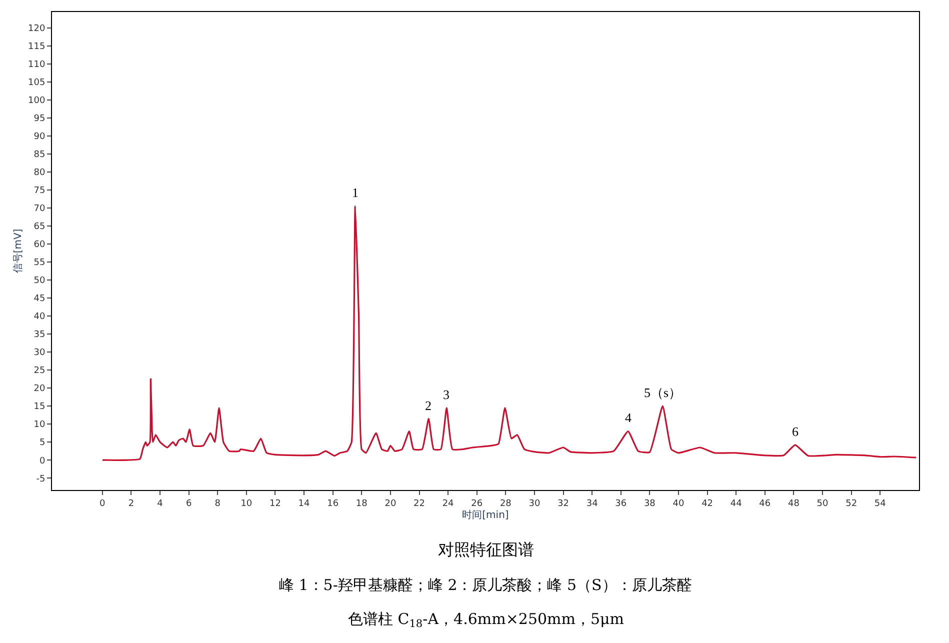 Image resolution: width=949 pixels, height=643 pixels. I want to click on y-tick-label: 115, so click(37, 47).